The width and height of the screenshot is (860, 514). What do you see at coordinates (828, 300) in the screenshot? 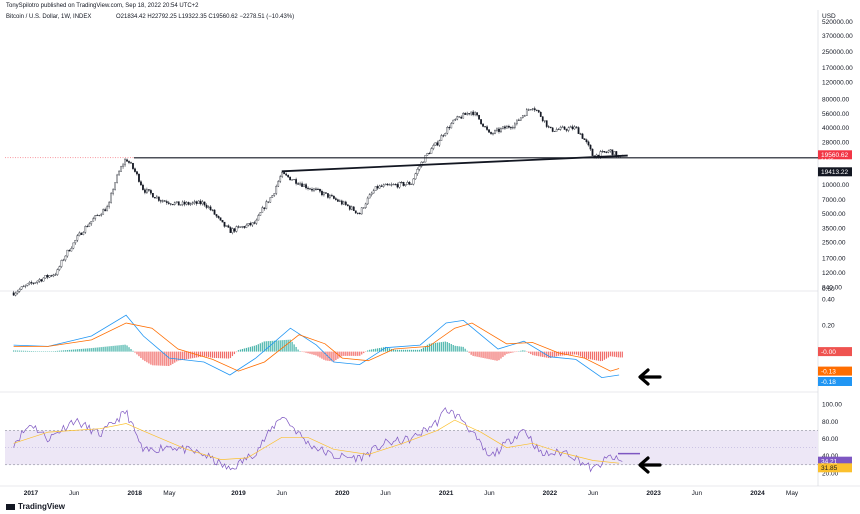
I see `macd-tick-label: 0.40` at bounding box center [828, 300].